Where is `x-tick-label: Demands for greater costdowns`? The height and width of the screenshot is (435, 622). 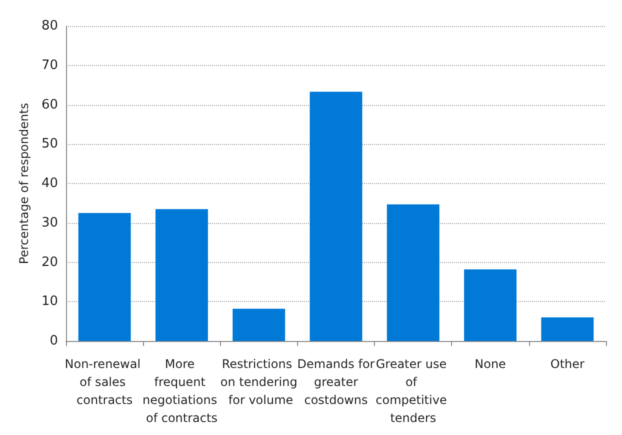
x-tick-label: Demands for greater costdowns is located at coordinates (336, 382).